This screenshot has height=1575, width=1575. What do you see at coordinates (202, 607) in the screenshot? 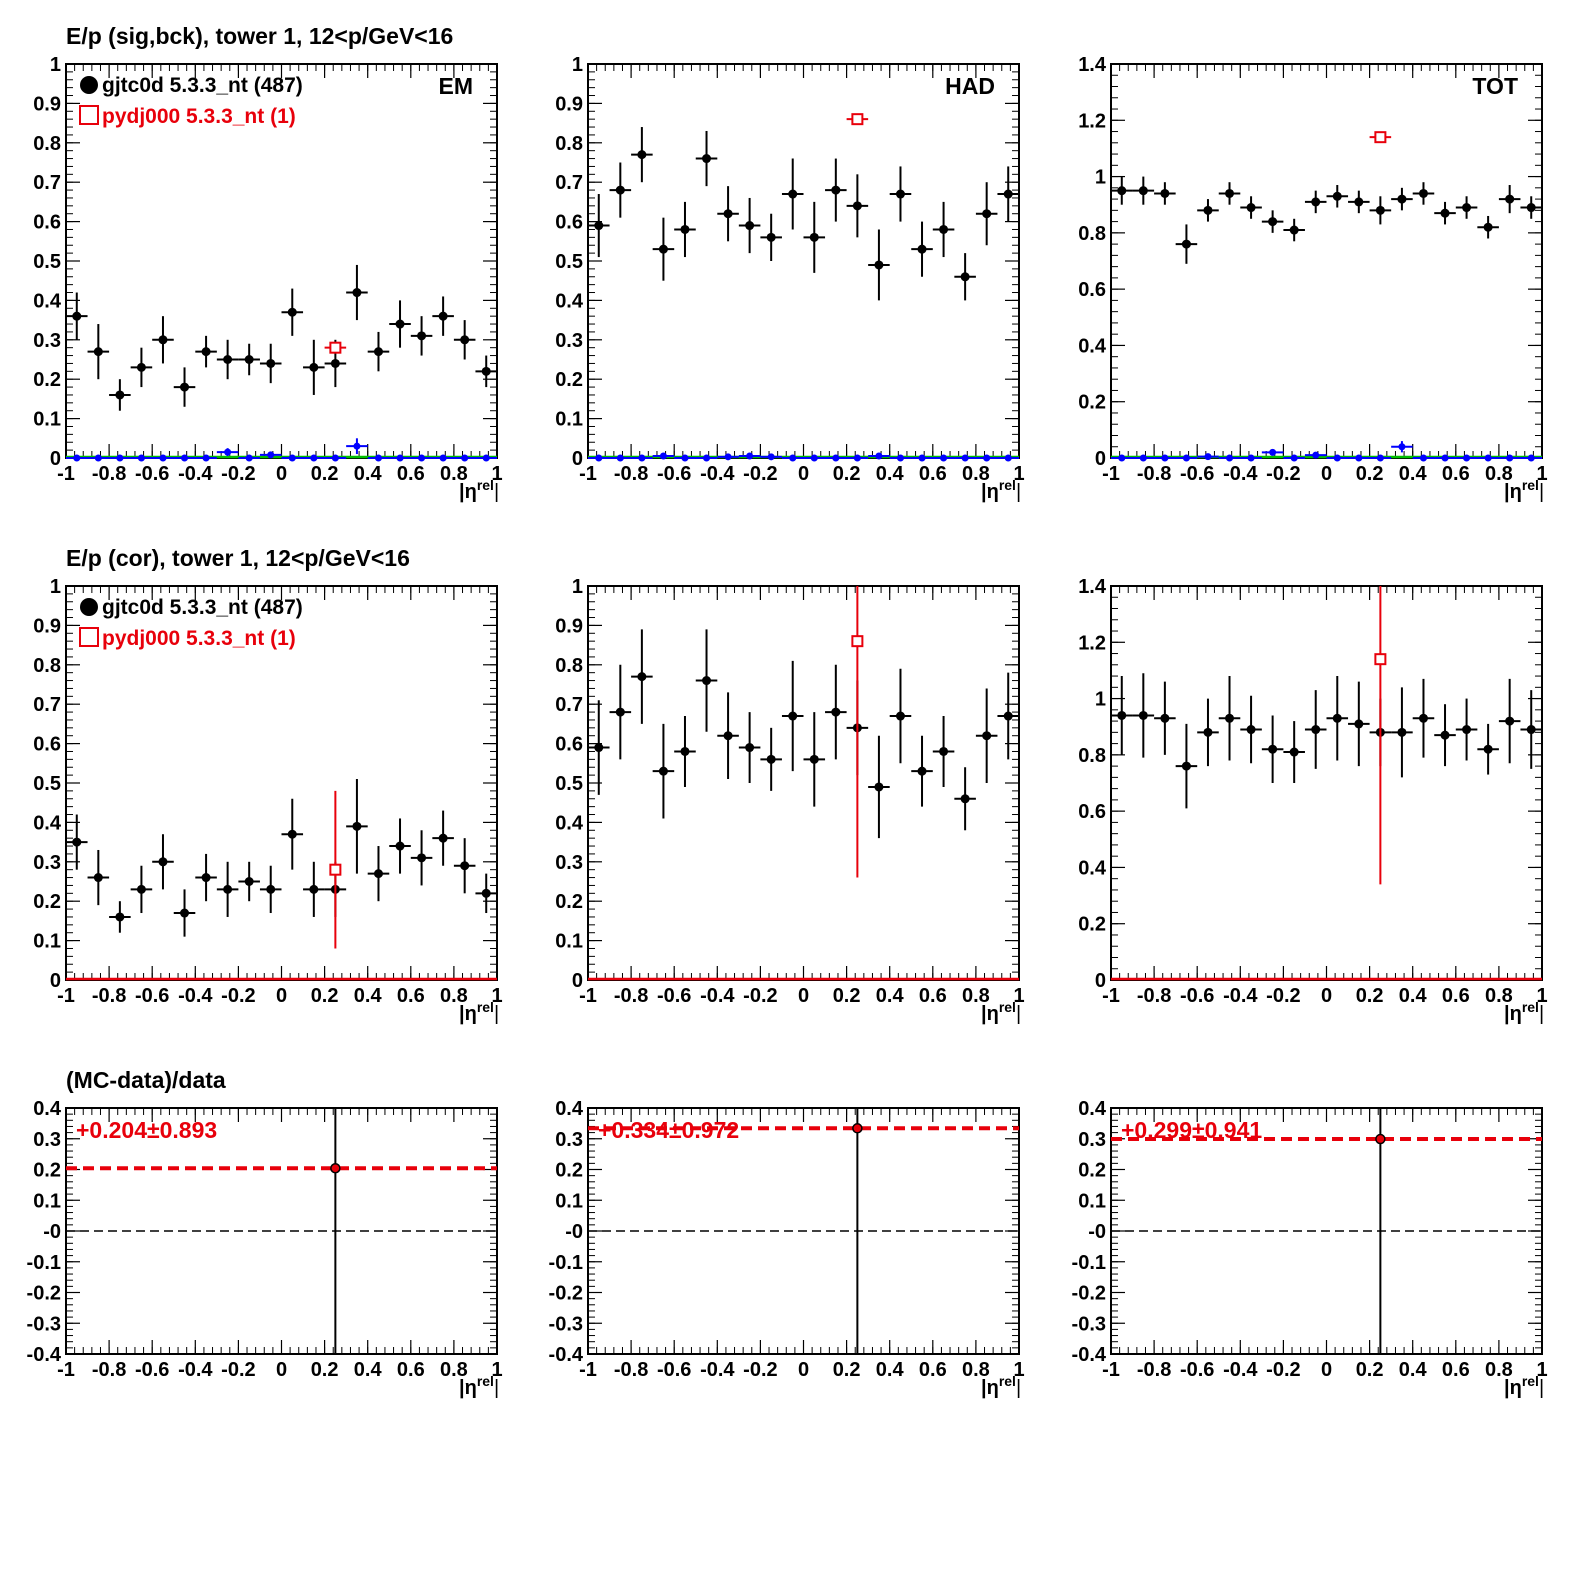
I see `legend-data-label: gjtc0d 5.3.3_nt (487)` at bounding box center [202, 607].